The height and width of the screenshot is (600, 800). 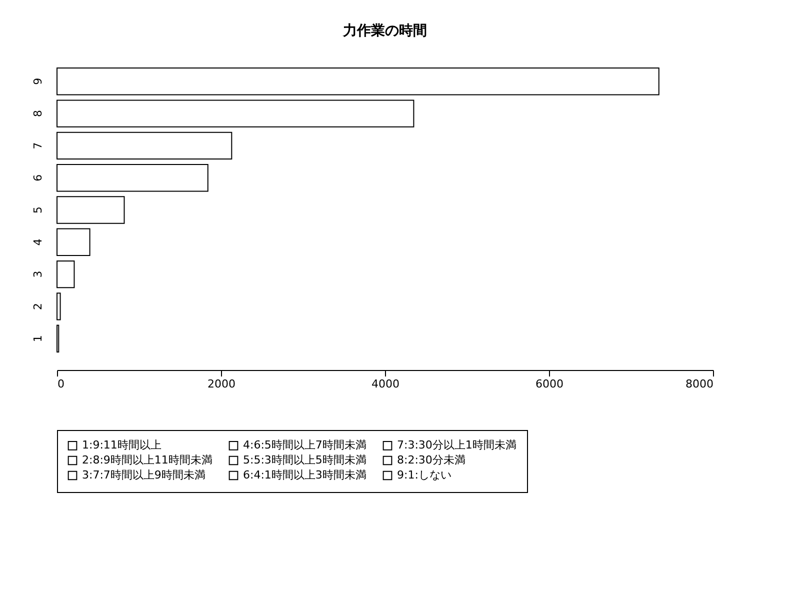 What do you see at coordinates (38, 210) in the screenshot?
I see `y-tick-label: 5` at bounding box center [38, 210].